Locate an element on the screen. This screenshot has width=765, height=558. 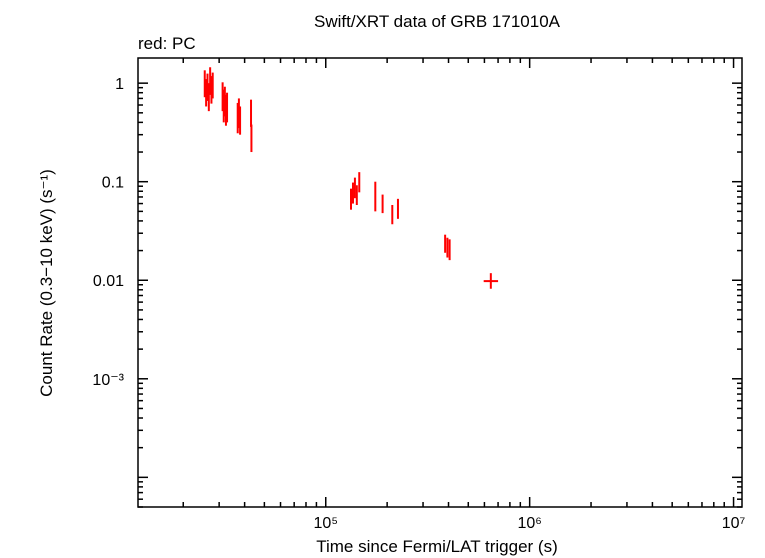
data-point is located at coordinates (491, 281).